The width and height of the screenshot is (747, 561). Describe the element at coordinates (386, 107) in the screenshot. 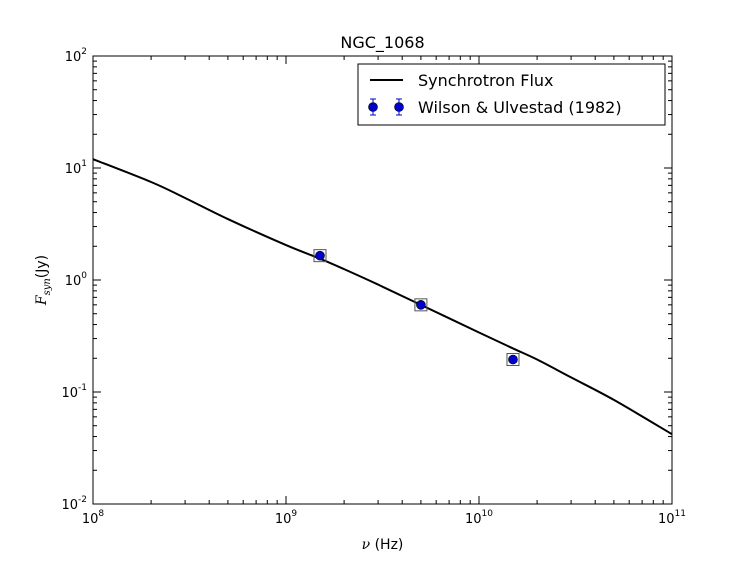

I see `legend-marker-swatch` at that location.